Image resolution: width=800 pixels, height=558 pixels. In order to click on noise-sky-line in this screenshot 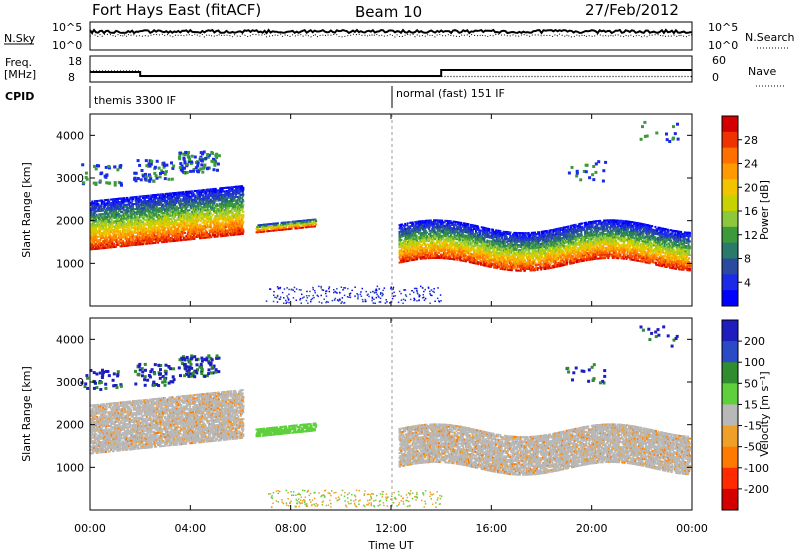, I will do `click(390, 31)`.